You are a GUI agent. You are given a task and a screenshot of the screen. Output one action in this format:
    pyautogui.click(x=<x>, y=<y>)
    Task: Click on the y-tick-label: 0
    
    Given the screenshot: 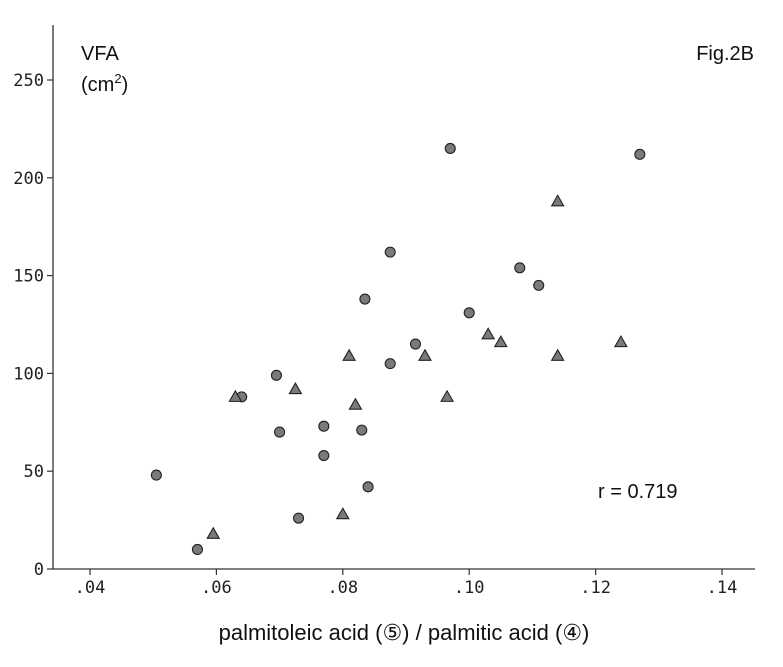 What is the action you would take?
    pyautogui.click(x=39, y=570)
    